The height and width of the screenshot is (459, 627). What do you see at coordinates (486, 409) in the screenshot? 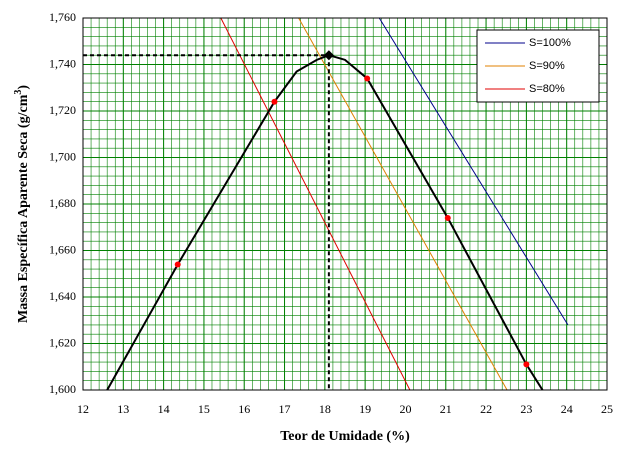
I see `x-tick-label: 22` at bounding box center [486, 409].